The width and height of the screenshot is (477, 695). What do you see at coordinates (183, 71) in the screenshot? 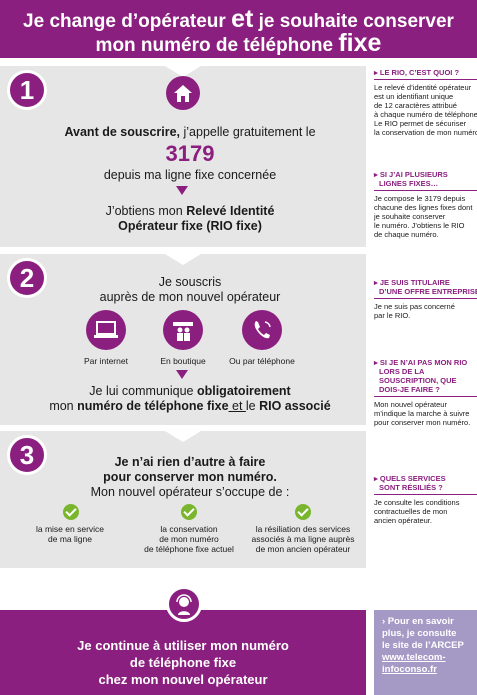
I see `notch` at bounding box center [183, 71].